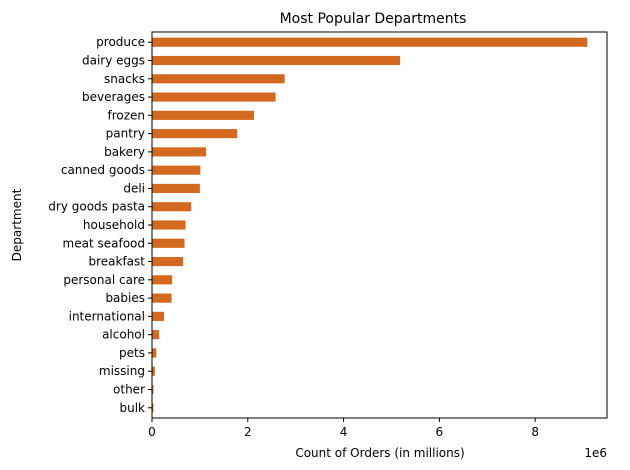 This screenshot has width=630, height=470. I want to click on chart-title: Most Popular Departments, so click(373, 19).